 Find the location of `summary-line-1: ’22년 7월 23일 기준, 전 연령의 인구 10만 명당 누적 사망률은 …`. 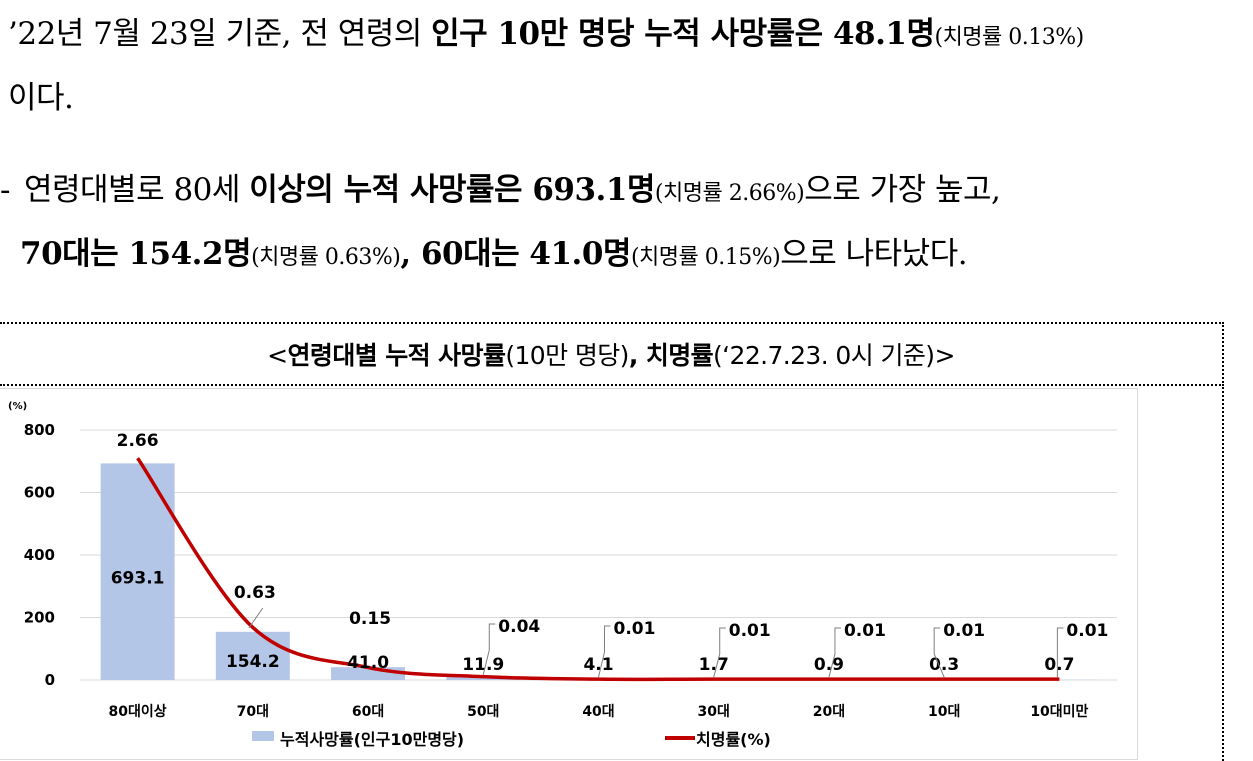

summary-line-1: ’22년 7월 23일 기준, 전 연령의 인구 10만 명당 누적 사망률은 … is located at coordinates (546, 36).